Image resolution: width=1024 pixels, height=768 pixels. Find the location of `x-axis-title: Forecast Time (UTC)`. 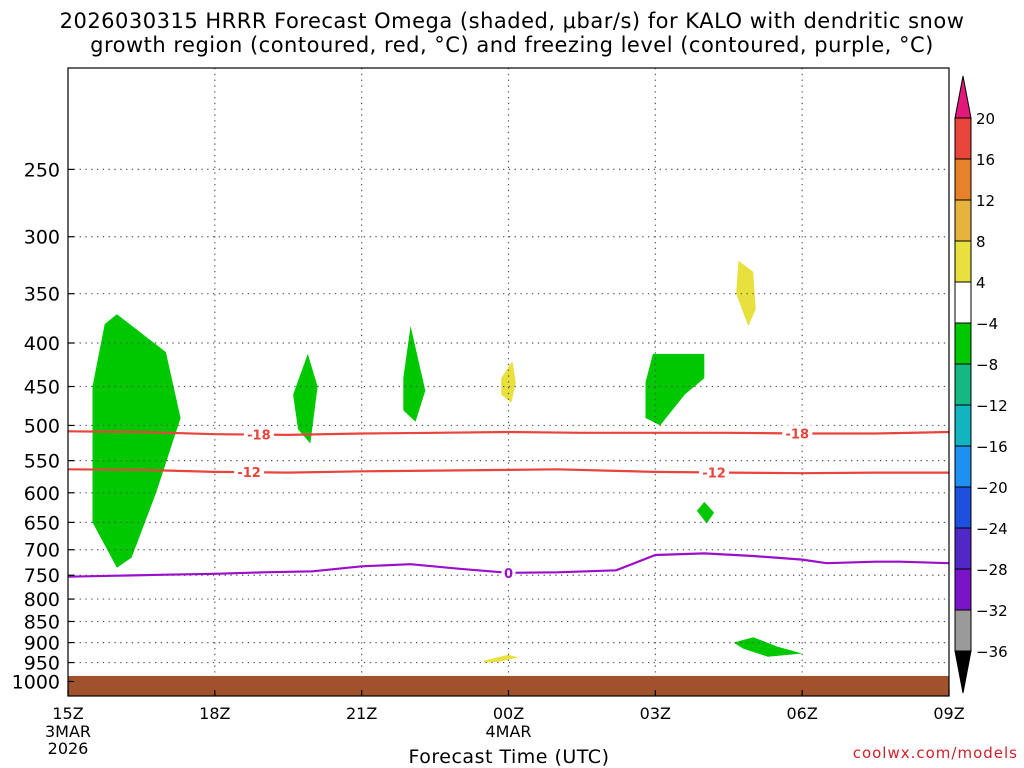

x-axis-title: Forecast Time (UTC) is located at coordinates (509, 757).